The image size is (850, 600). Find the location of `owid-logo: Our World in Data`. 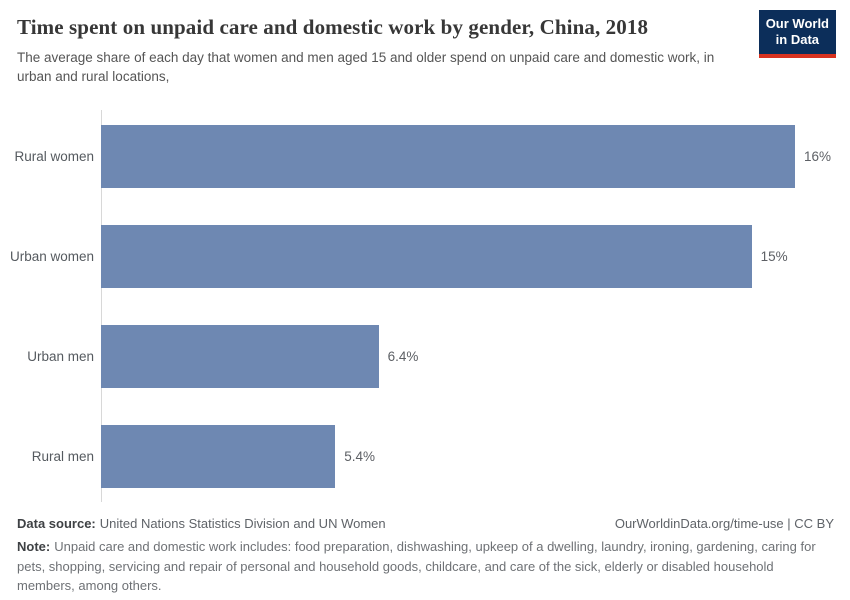

owid-logo: Our World in Data is located at coordinates (797, 34).